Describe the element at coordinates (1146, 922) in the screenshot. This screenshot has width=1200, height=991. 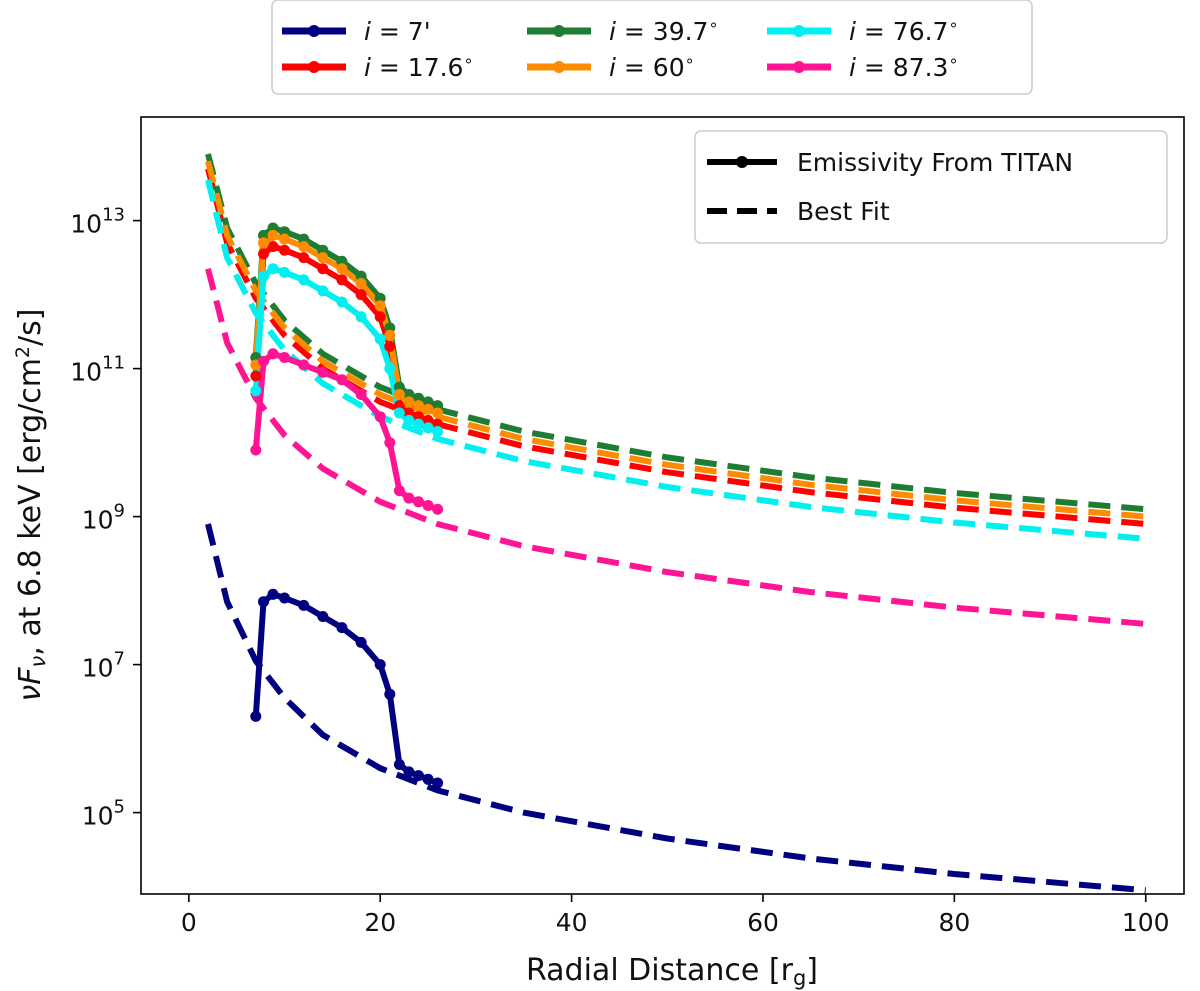
I see `x-tick-label: 100` at that location.